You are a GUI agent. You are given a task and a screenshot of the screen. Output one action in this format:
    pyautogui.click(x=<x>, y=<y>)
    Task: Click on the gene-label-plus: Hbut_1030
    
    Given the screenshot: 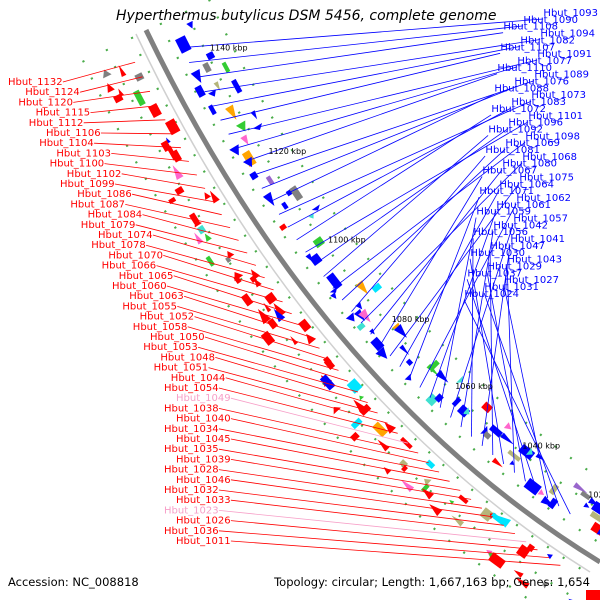 What is the action you would take?
    pyautogui.click(x=497, y=253)
    